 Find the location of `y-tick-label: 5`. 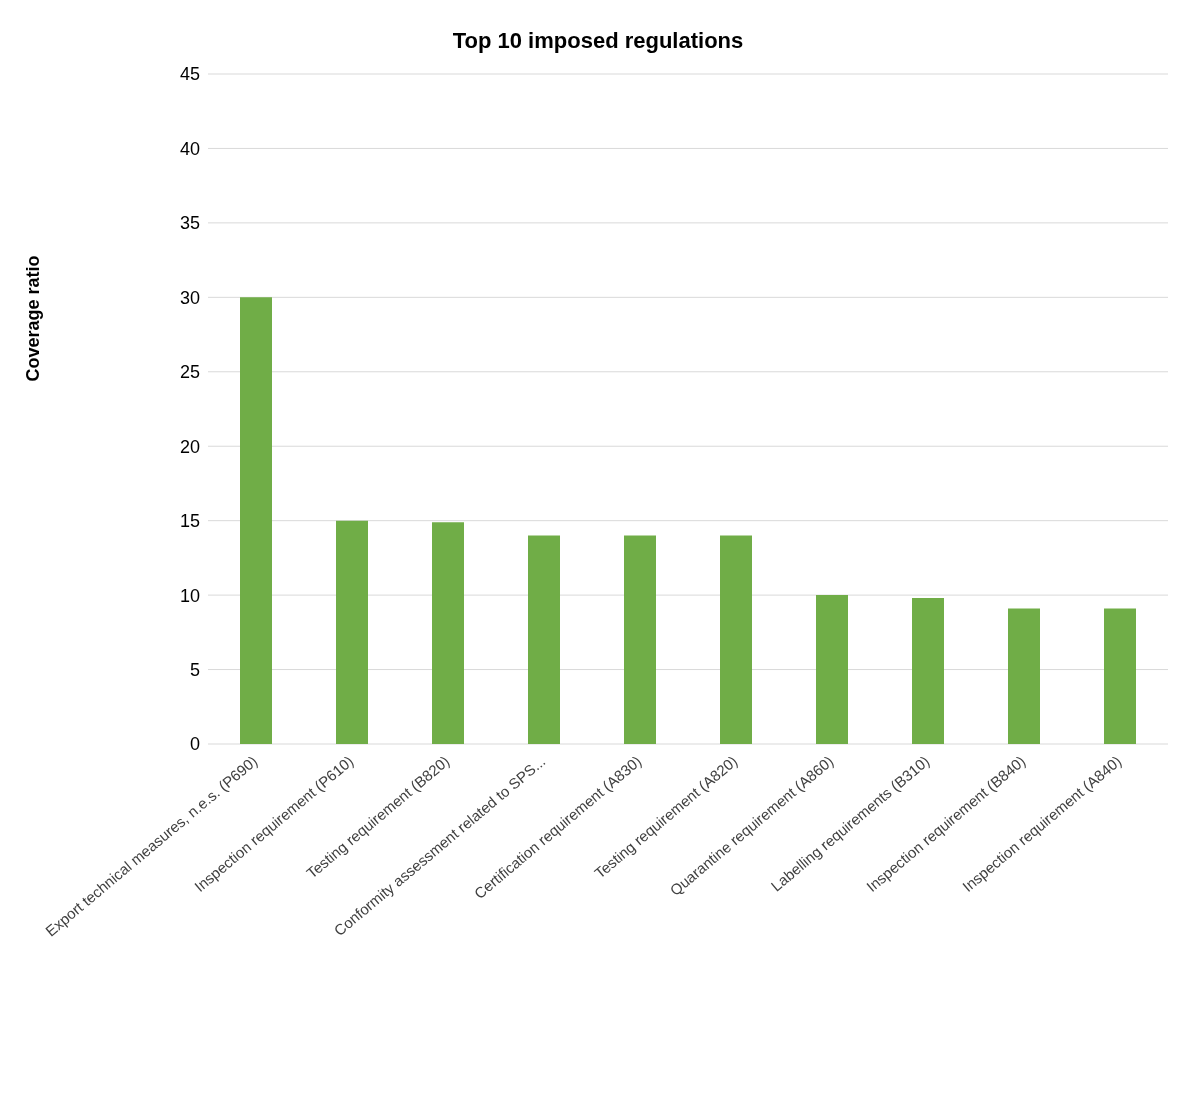

y-tick-label: 5 is located at coordinates (194, 669).